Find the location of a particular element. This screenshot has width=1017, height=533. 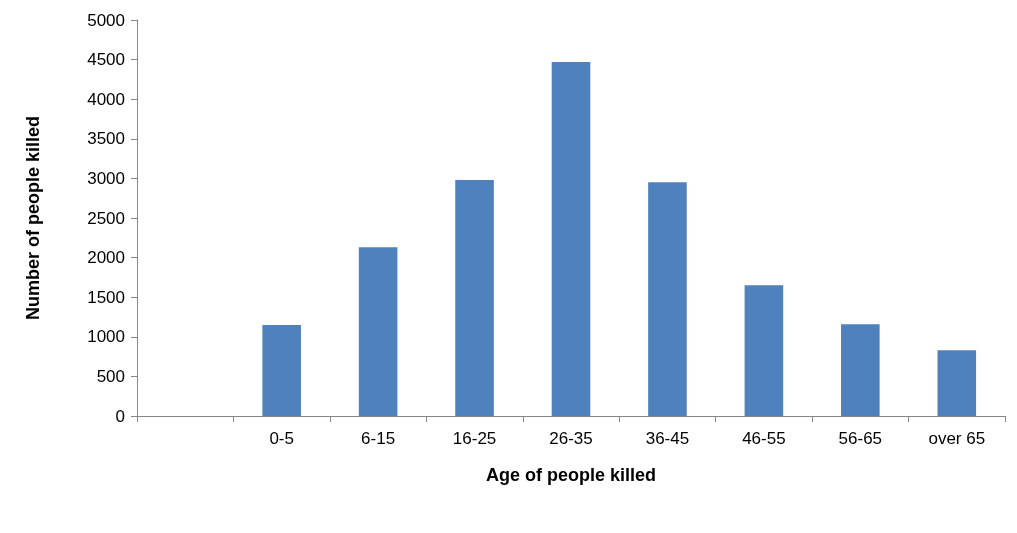

y-tick-label: 1000 is located at coordinates (106, 337).